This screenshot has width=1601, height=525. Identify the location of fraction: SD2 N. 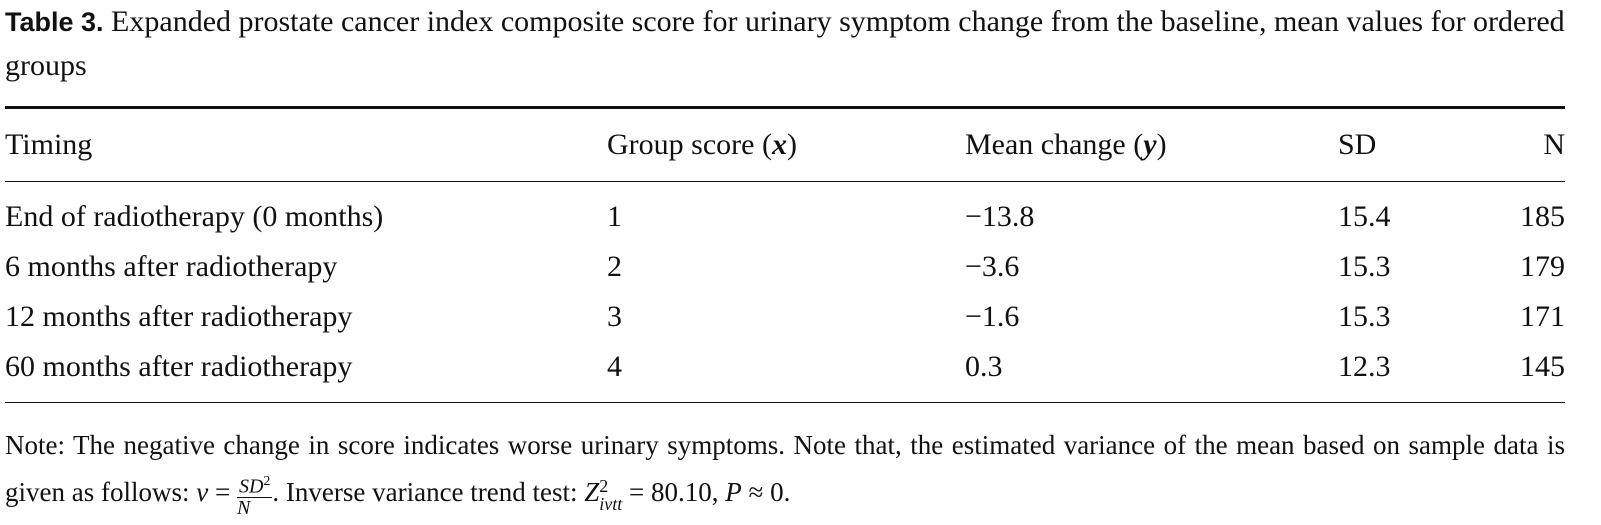
(254, 495).